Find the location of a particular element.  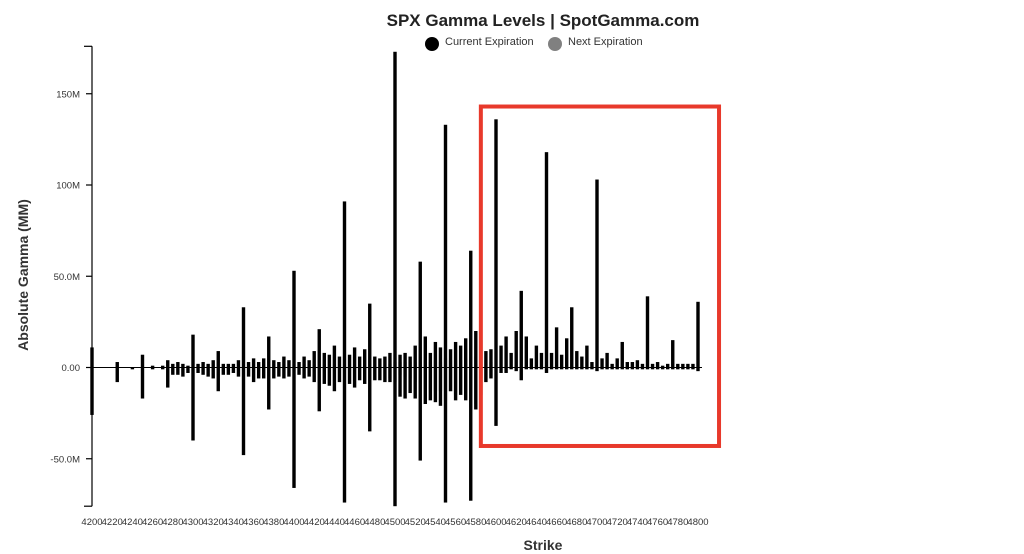

x-tick-label: 4500 is located at coordinates (394, 522).